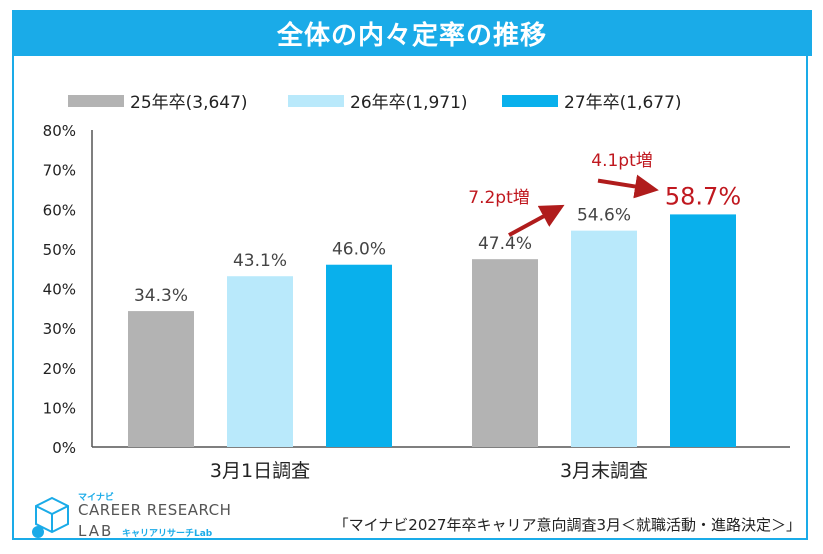  Describe the element at coordinates (59, 171) in the screenshot. I see `y-tick-label: 70%` at that location.